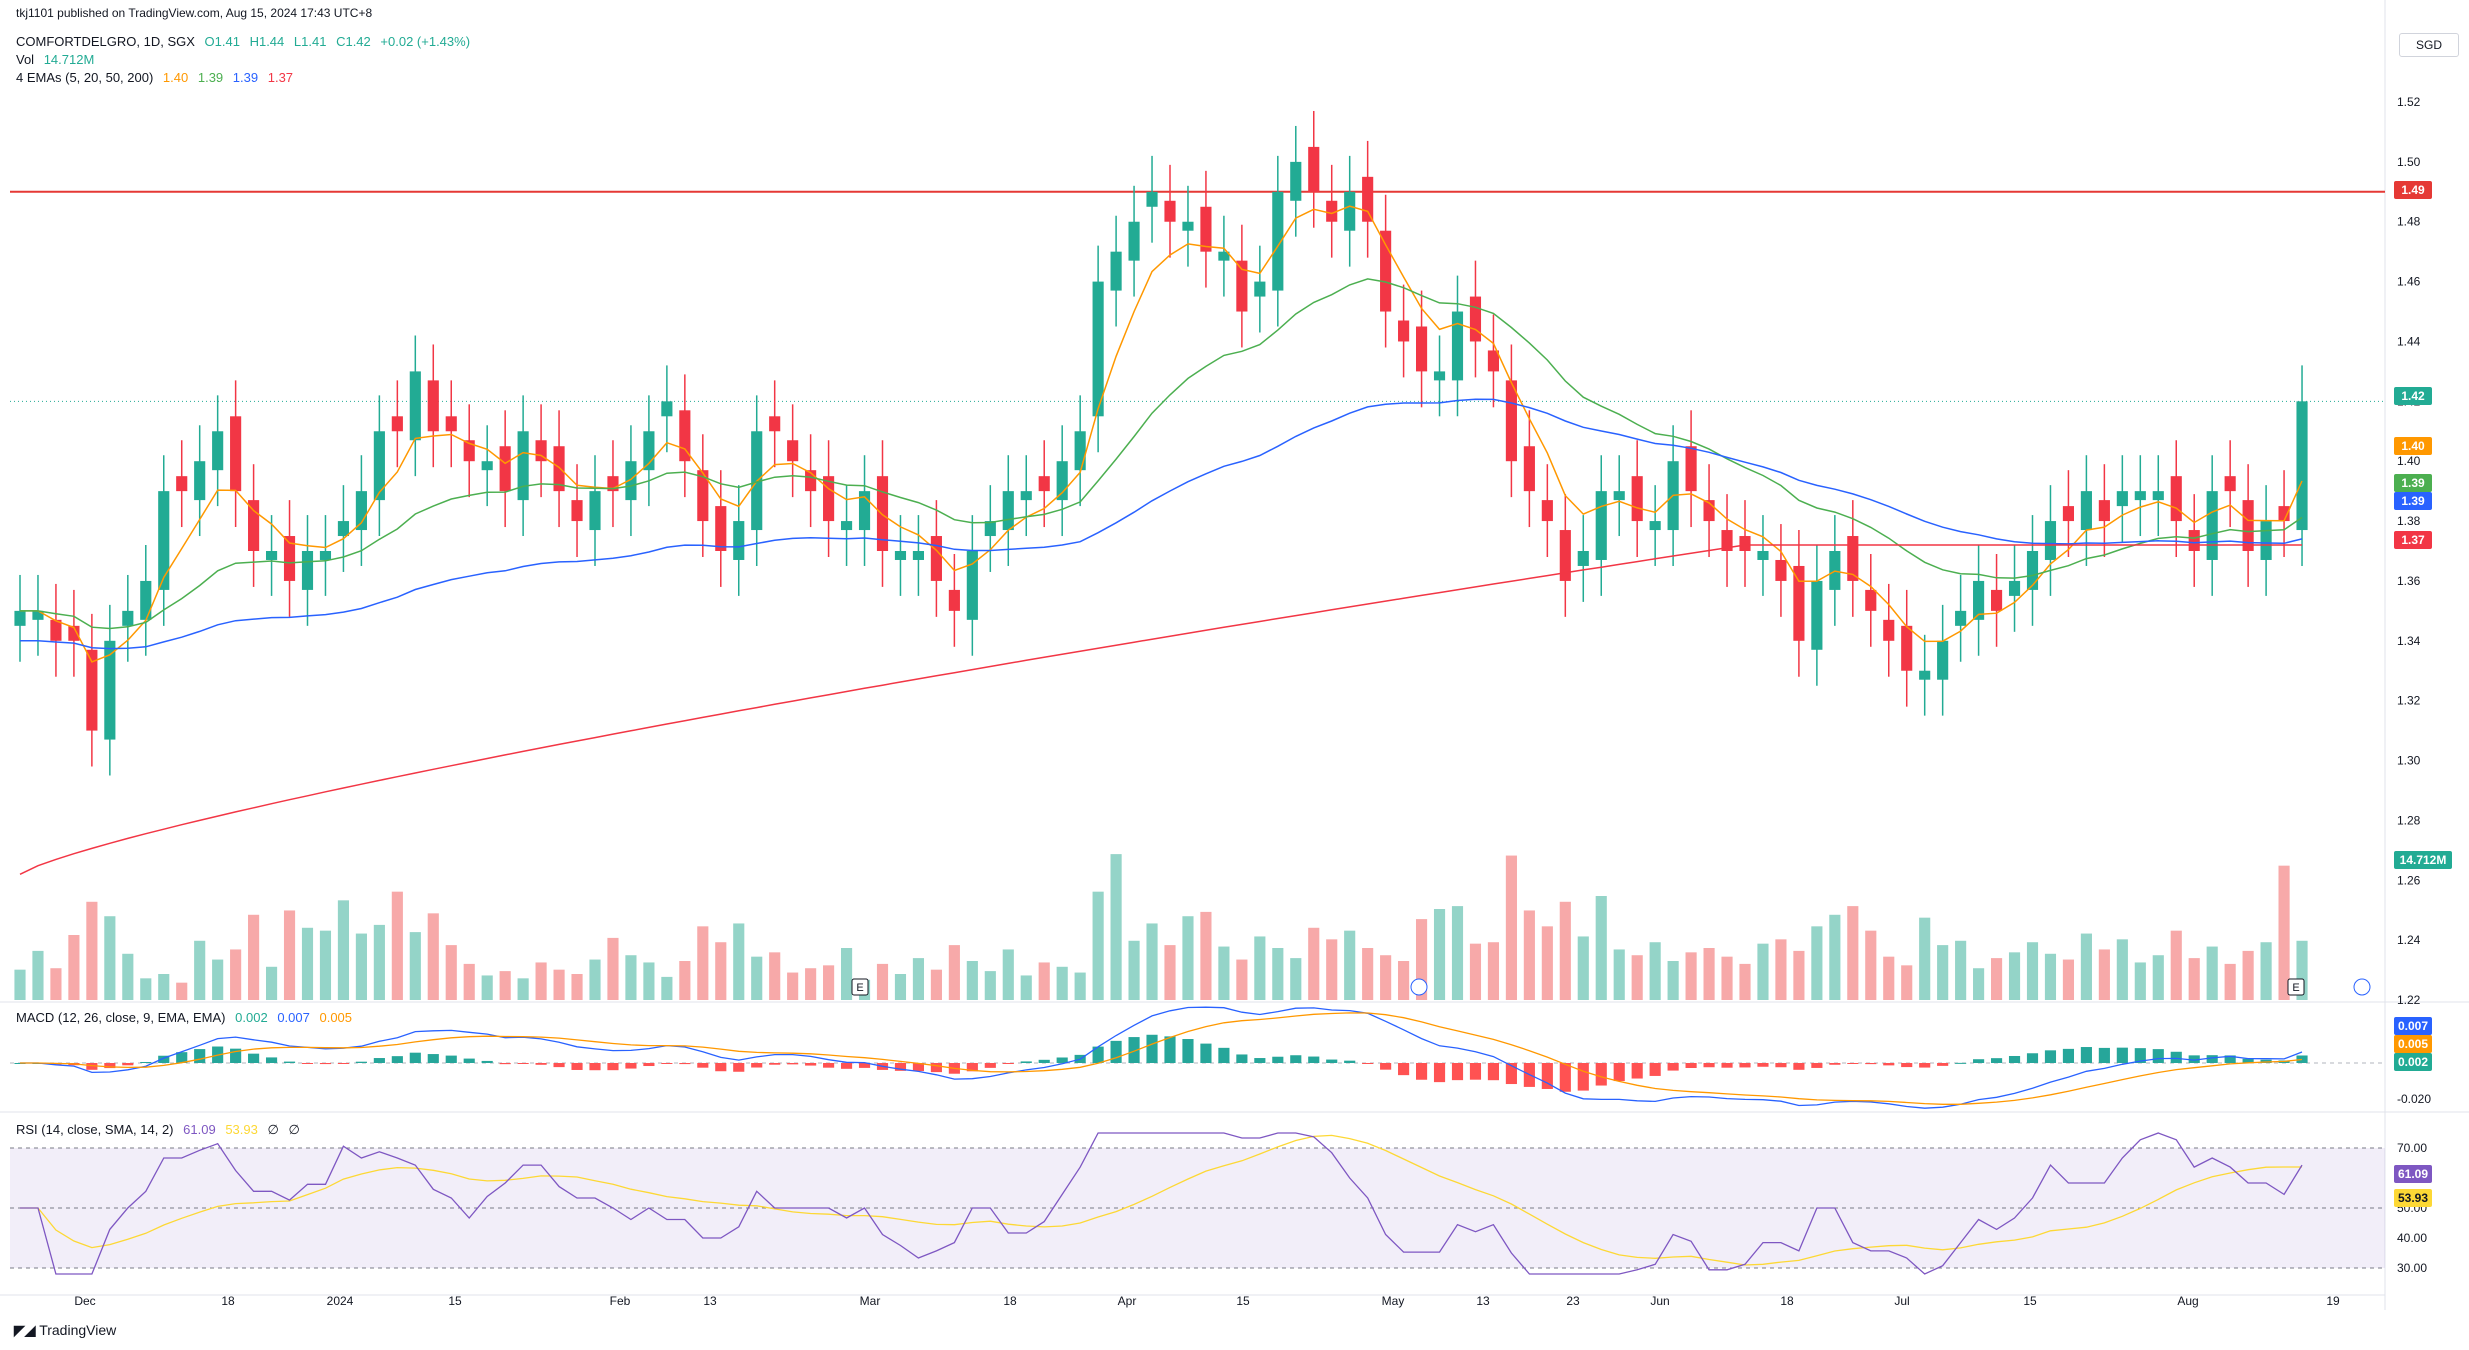 The height and width of the screenshot is (1350, 2469). What do you see at coordinates (1161, 1200) in the screenshot?
I see `rsi-sma-line` at bounding box center [1161, 1200].